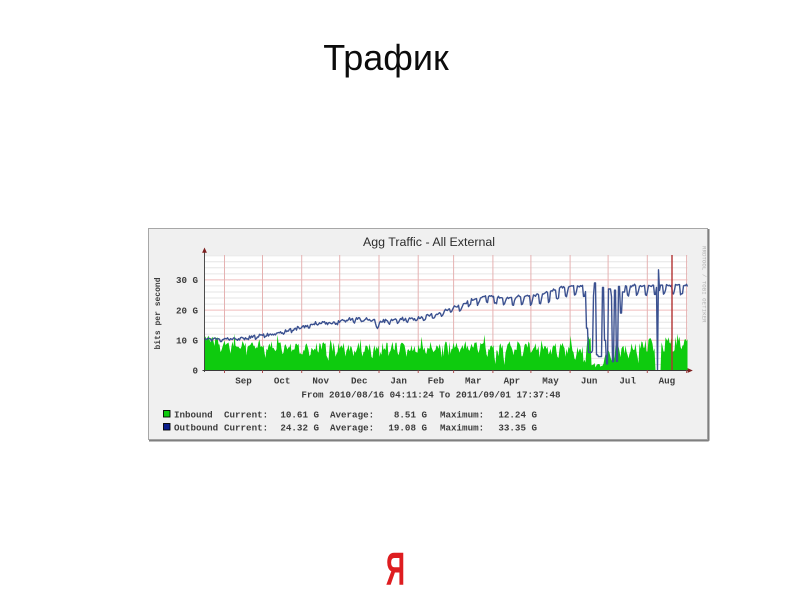 Image resolution: width=800 pixels, height=600 pixels. I want to click on svg-text: Inbound, so click(193, 414).